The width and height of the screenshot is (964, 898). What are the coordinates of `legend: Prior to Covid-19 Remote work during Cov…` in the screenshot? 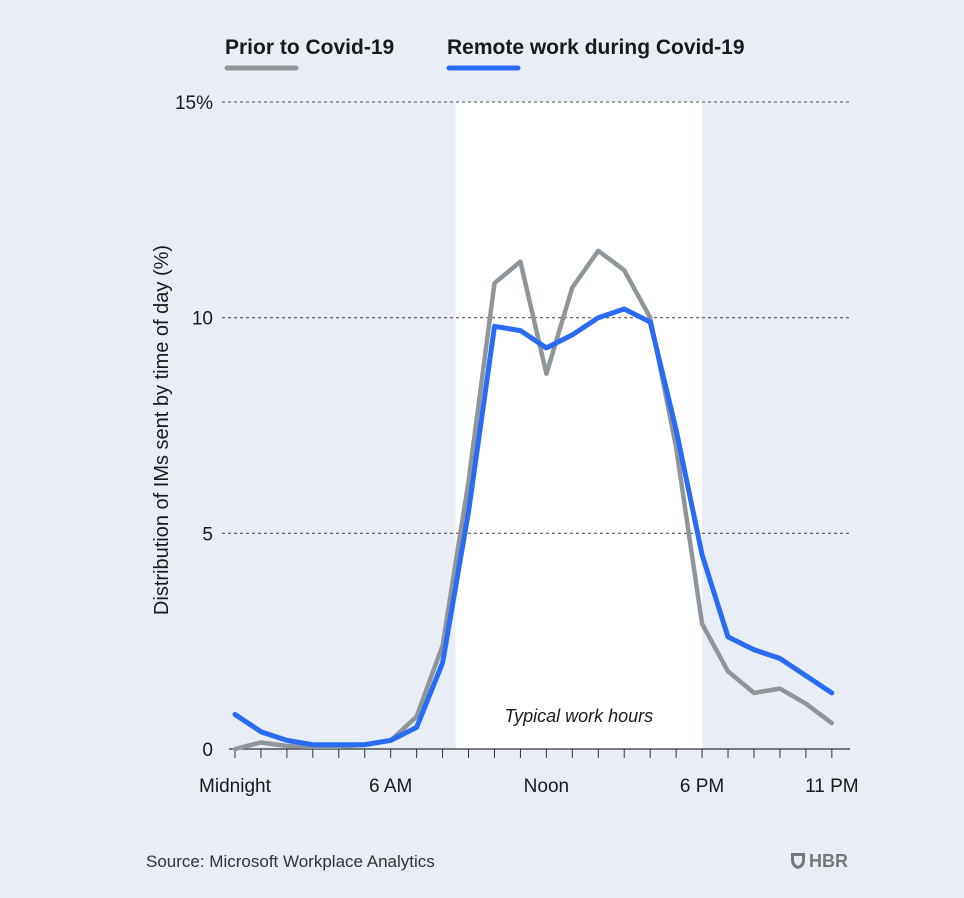 It's located at (484, 53).